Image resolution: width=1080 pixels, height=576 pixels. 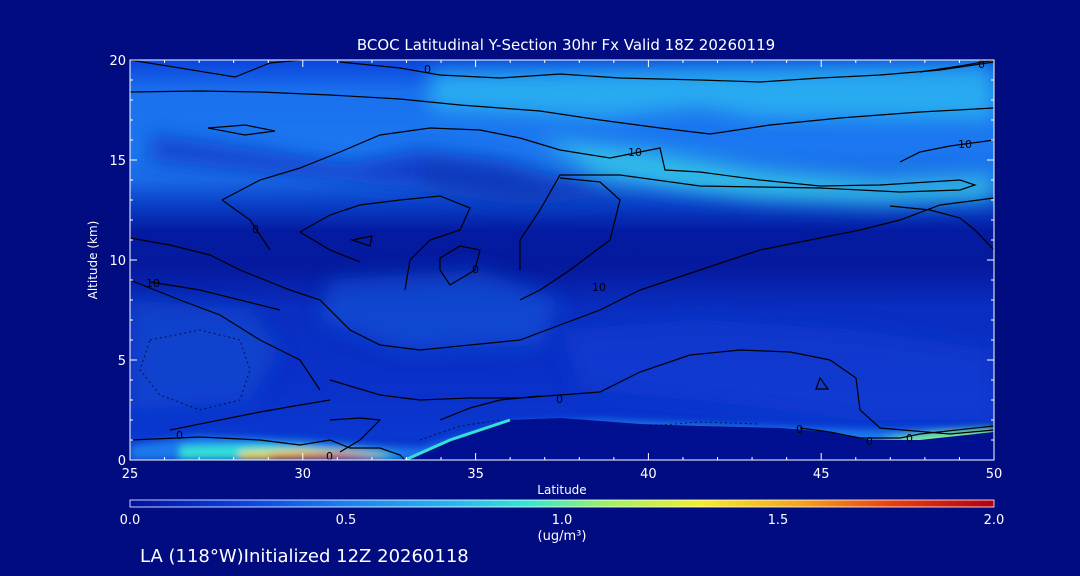 What do you see at coordinates (122, 461) in the screenshot?
I see `y-tick-label: 0` at bounding box center [122, 461].